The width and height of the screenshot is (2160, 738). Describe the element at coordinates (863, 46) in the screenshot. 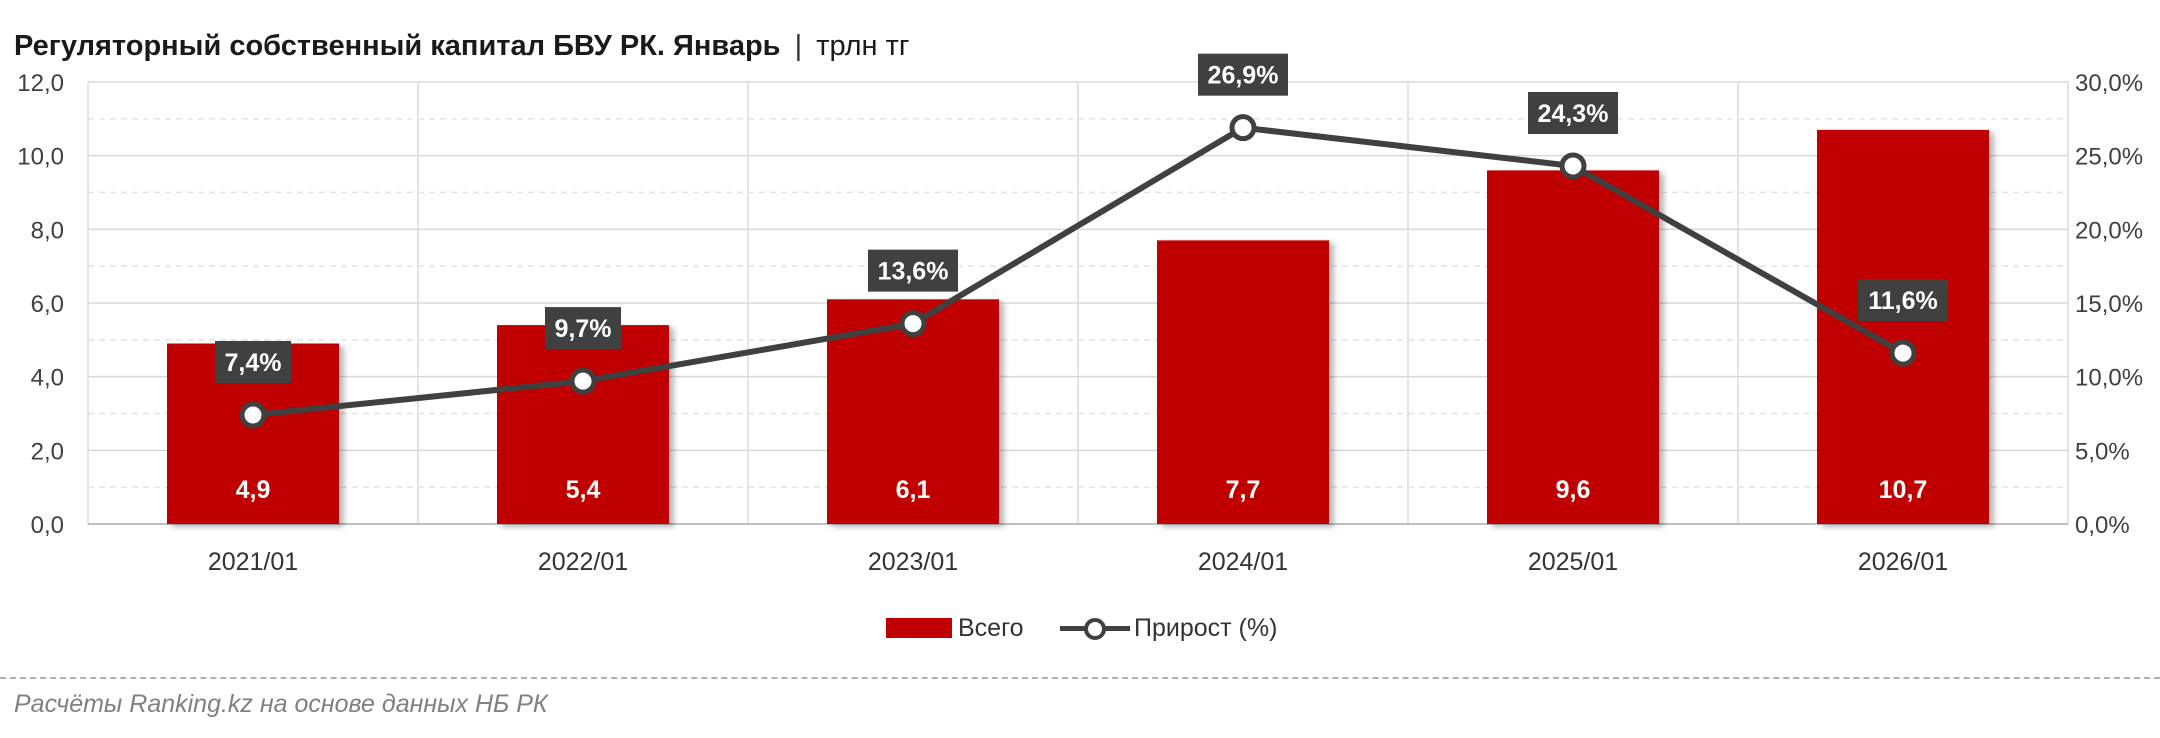

I see `chart-title-unit: трлн тг` at that location.